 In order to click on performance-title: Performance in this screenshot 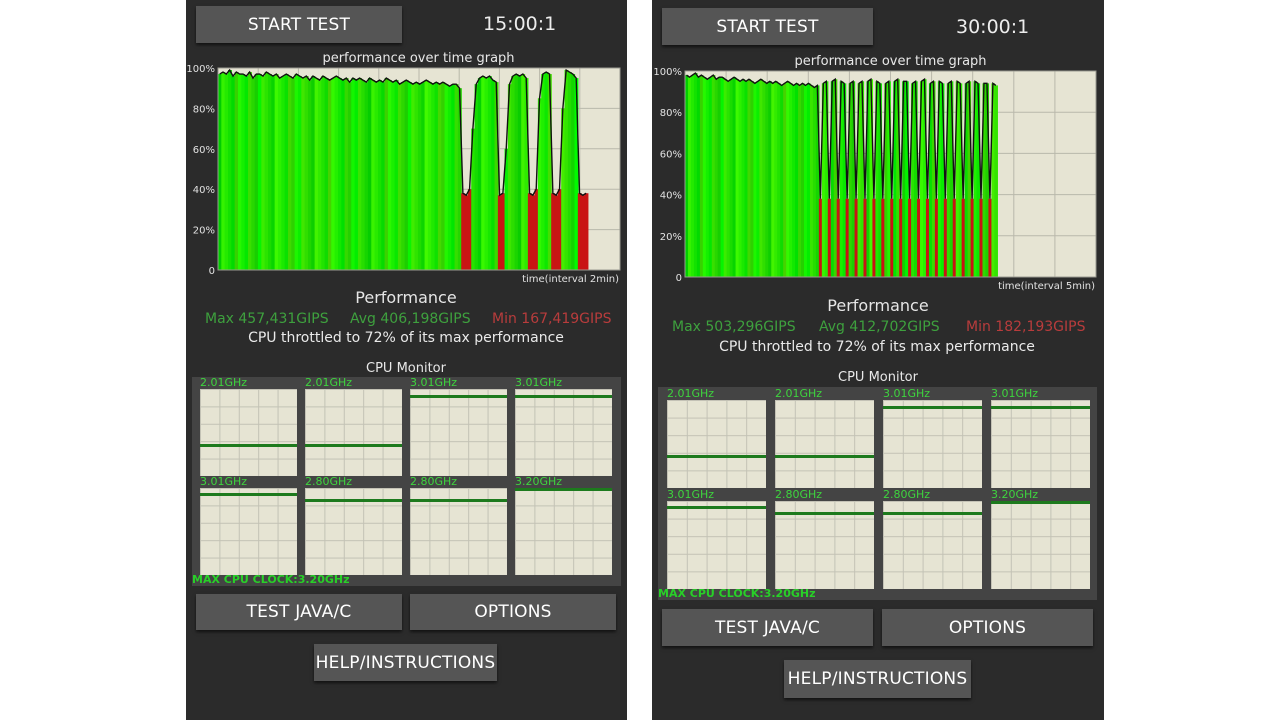, I will do `click(878, 305)`.